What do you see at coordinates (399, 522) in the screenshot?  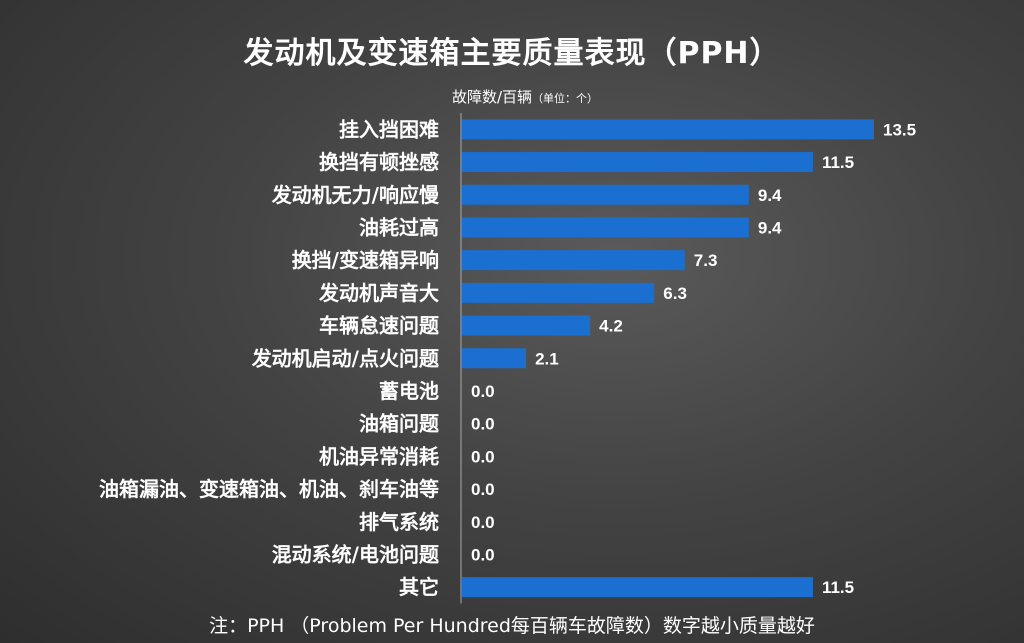 I see `category-label: 排气系统` at bounding box center [399, 522].